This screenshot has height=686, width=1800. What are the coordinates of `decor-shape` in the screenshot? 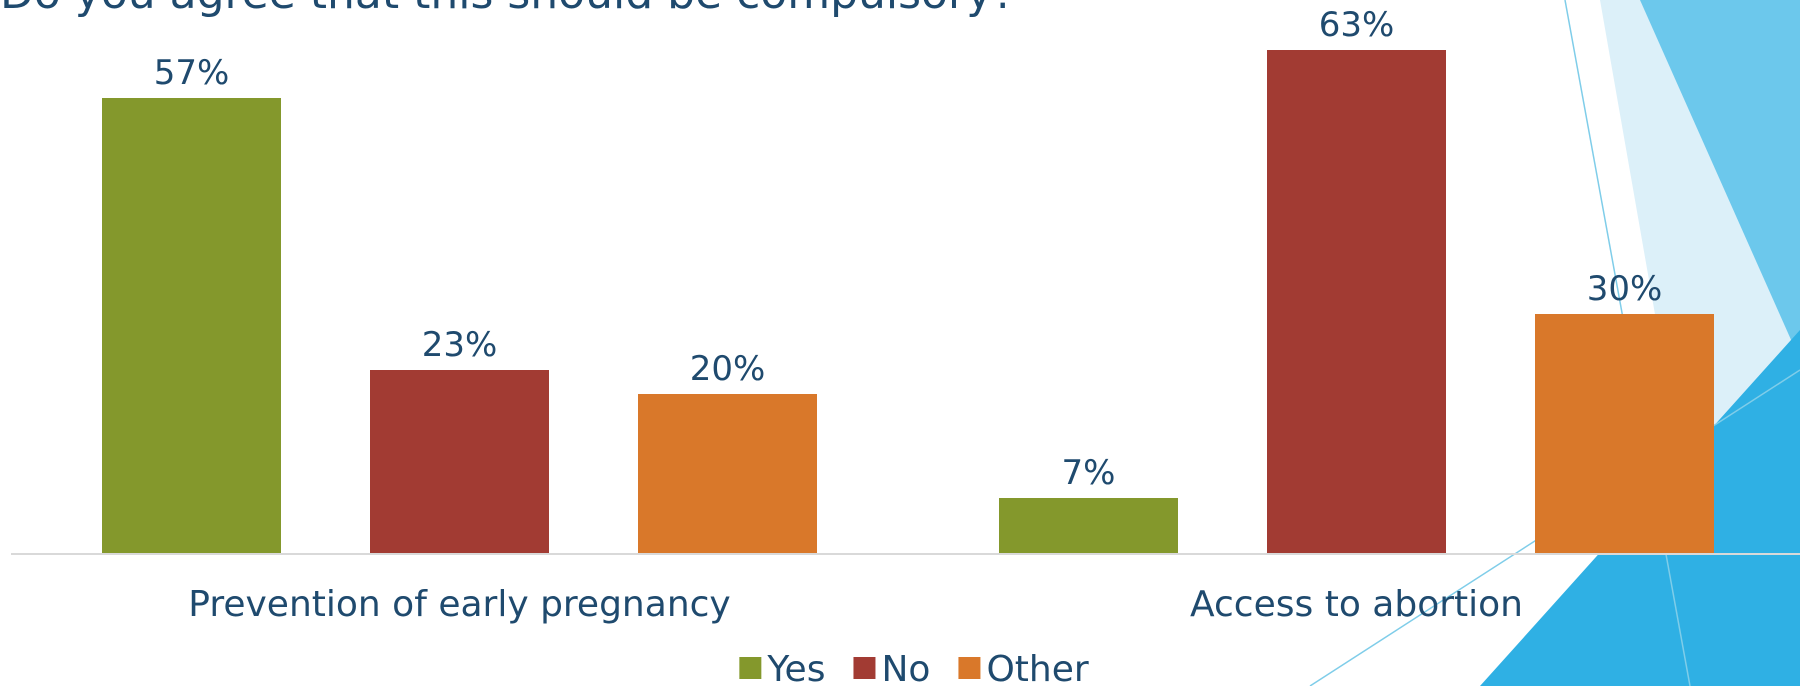 It's located at (1720, 180).